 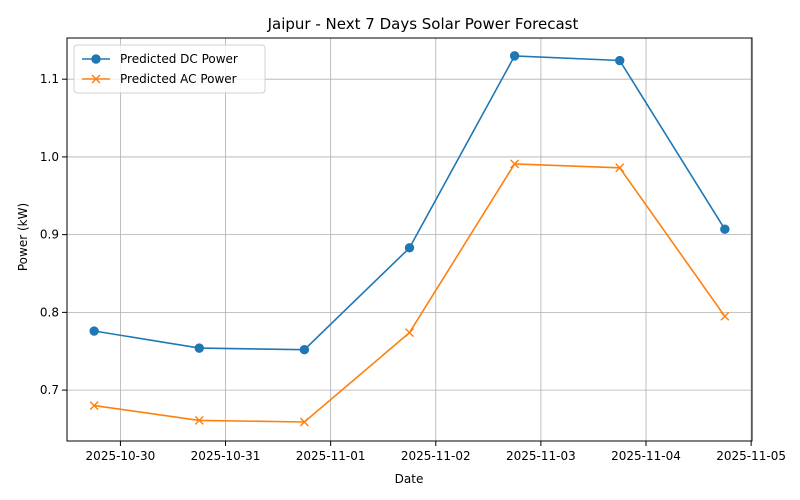 I want to click on legend-box, so click(x=169, y=69).